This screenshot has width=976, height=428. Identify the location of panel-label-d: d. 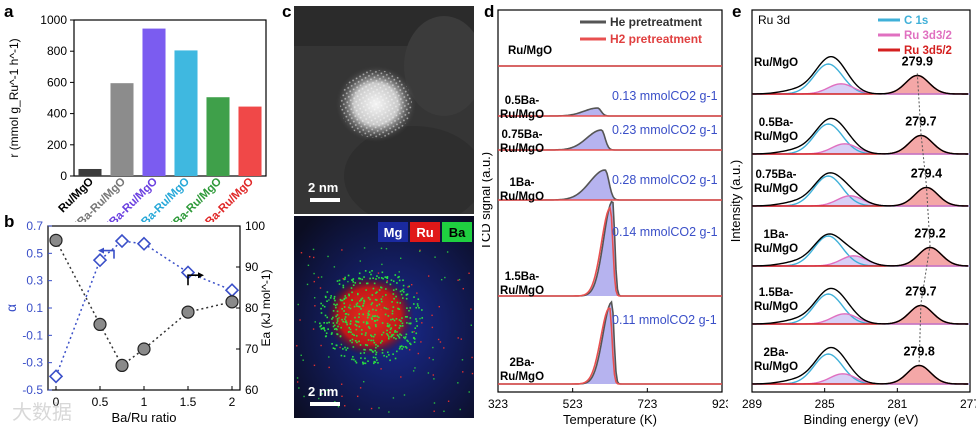
(489, 11).